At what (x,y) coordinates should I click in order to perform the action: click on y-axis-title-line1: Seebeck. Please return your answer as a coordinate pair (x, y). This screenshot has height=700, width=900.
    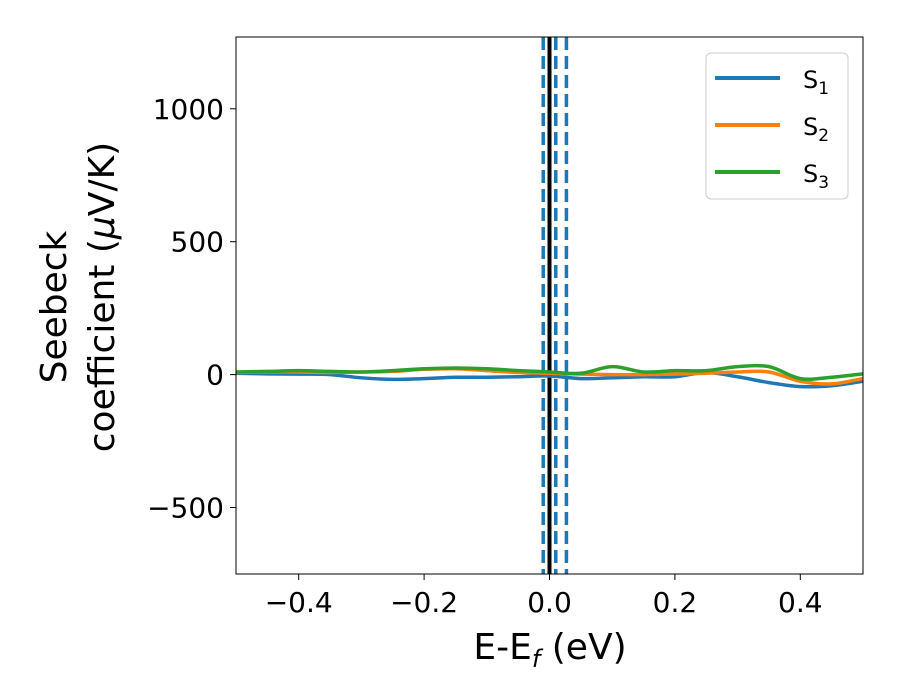
    Looking at the image, I should click on (54, 306).